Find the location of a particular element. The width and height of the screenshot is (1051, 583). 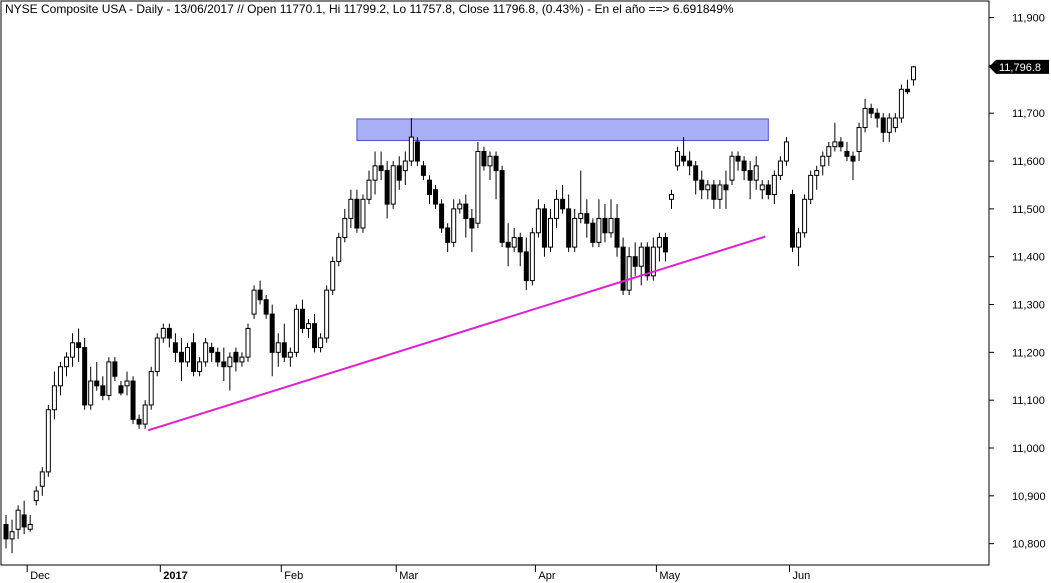

y-tick-label: 11,400 is located at coordinates (1028, 258).